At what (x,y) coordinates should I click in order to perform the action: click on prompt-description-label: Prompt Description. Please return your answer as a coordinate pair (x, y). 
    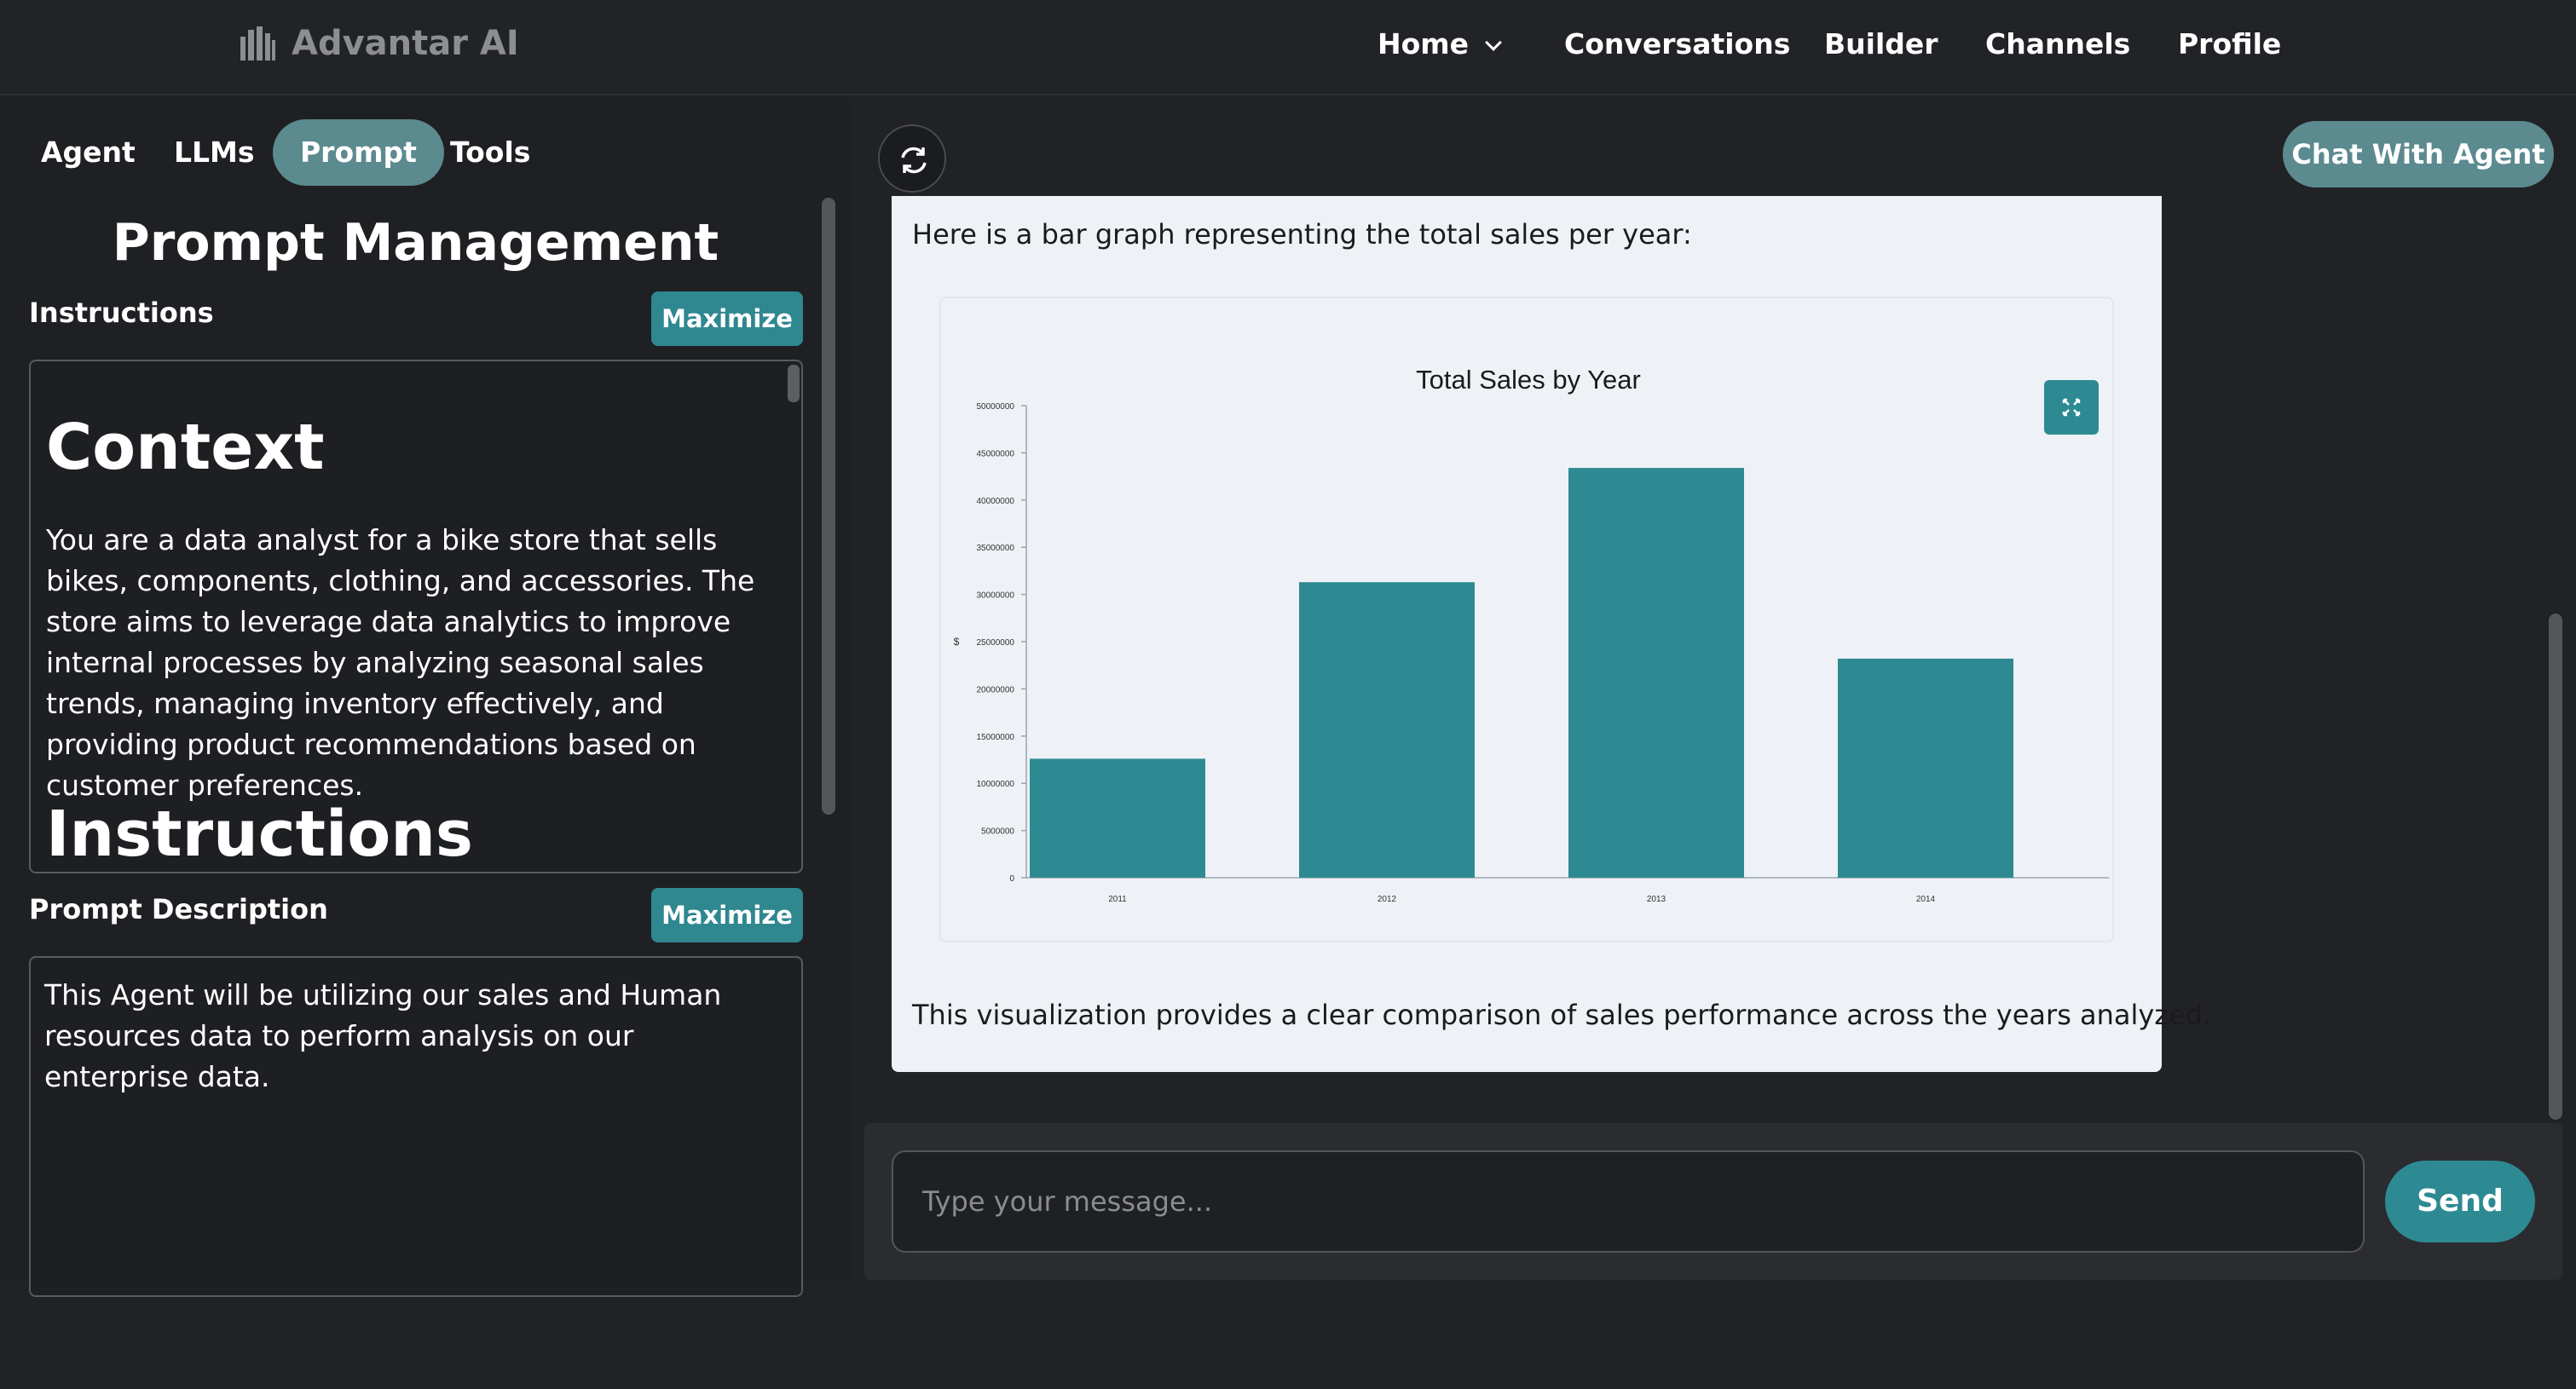
    Looking at the image, I should click on (178, 909).